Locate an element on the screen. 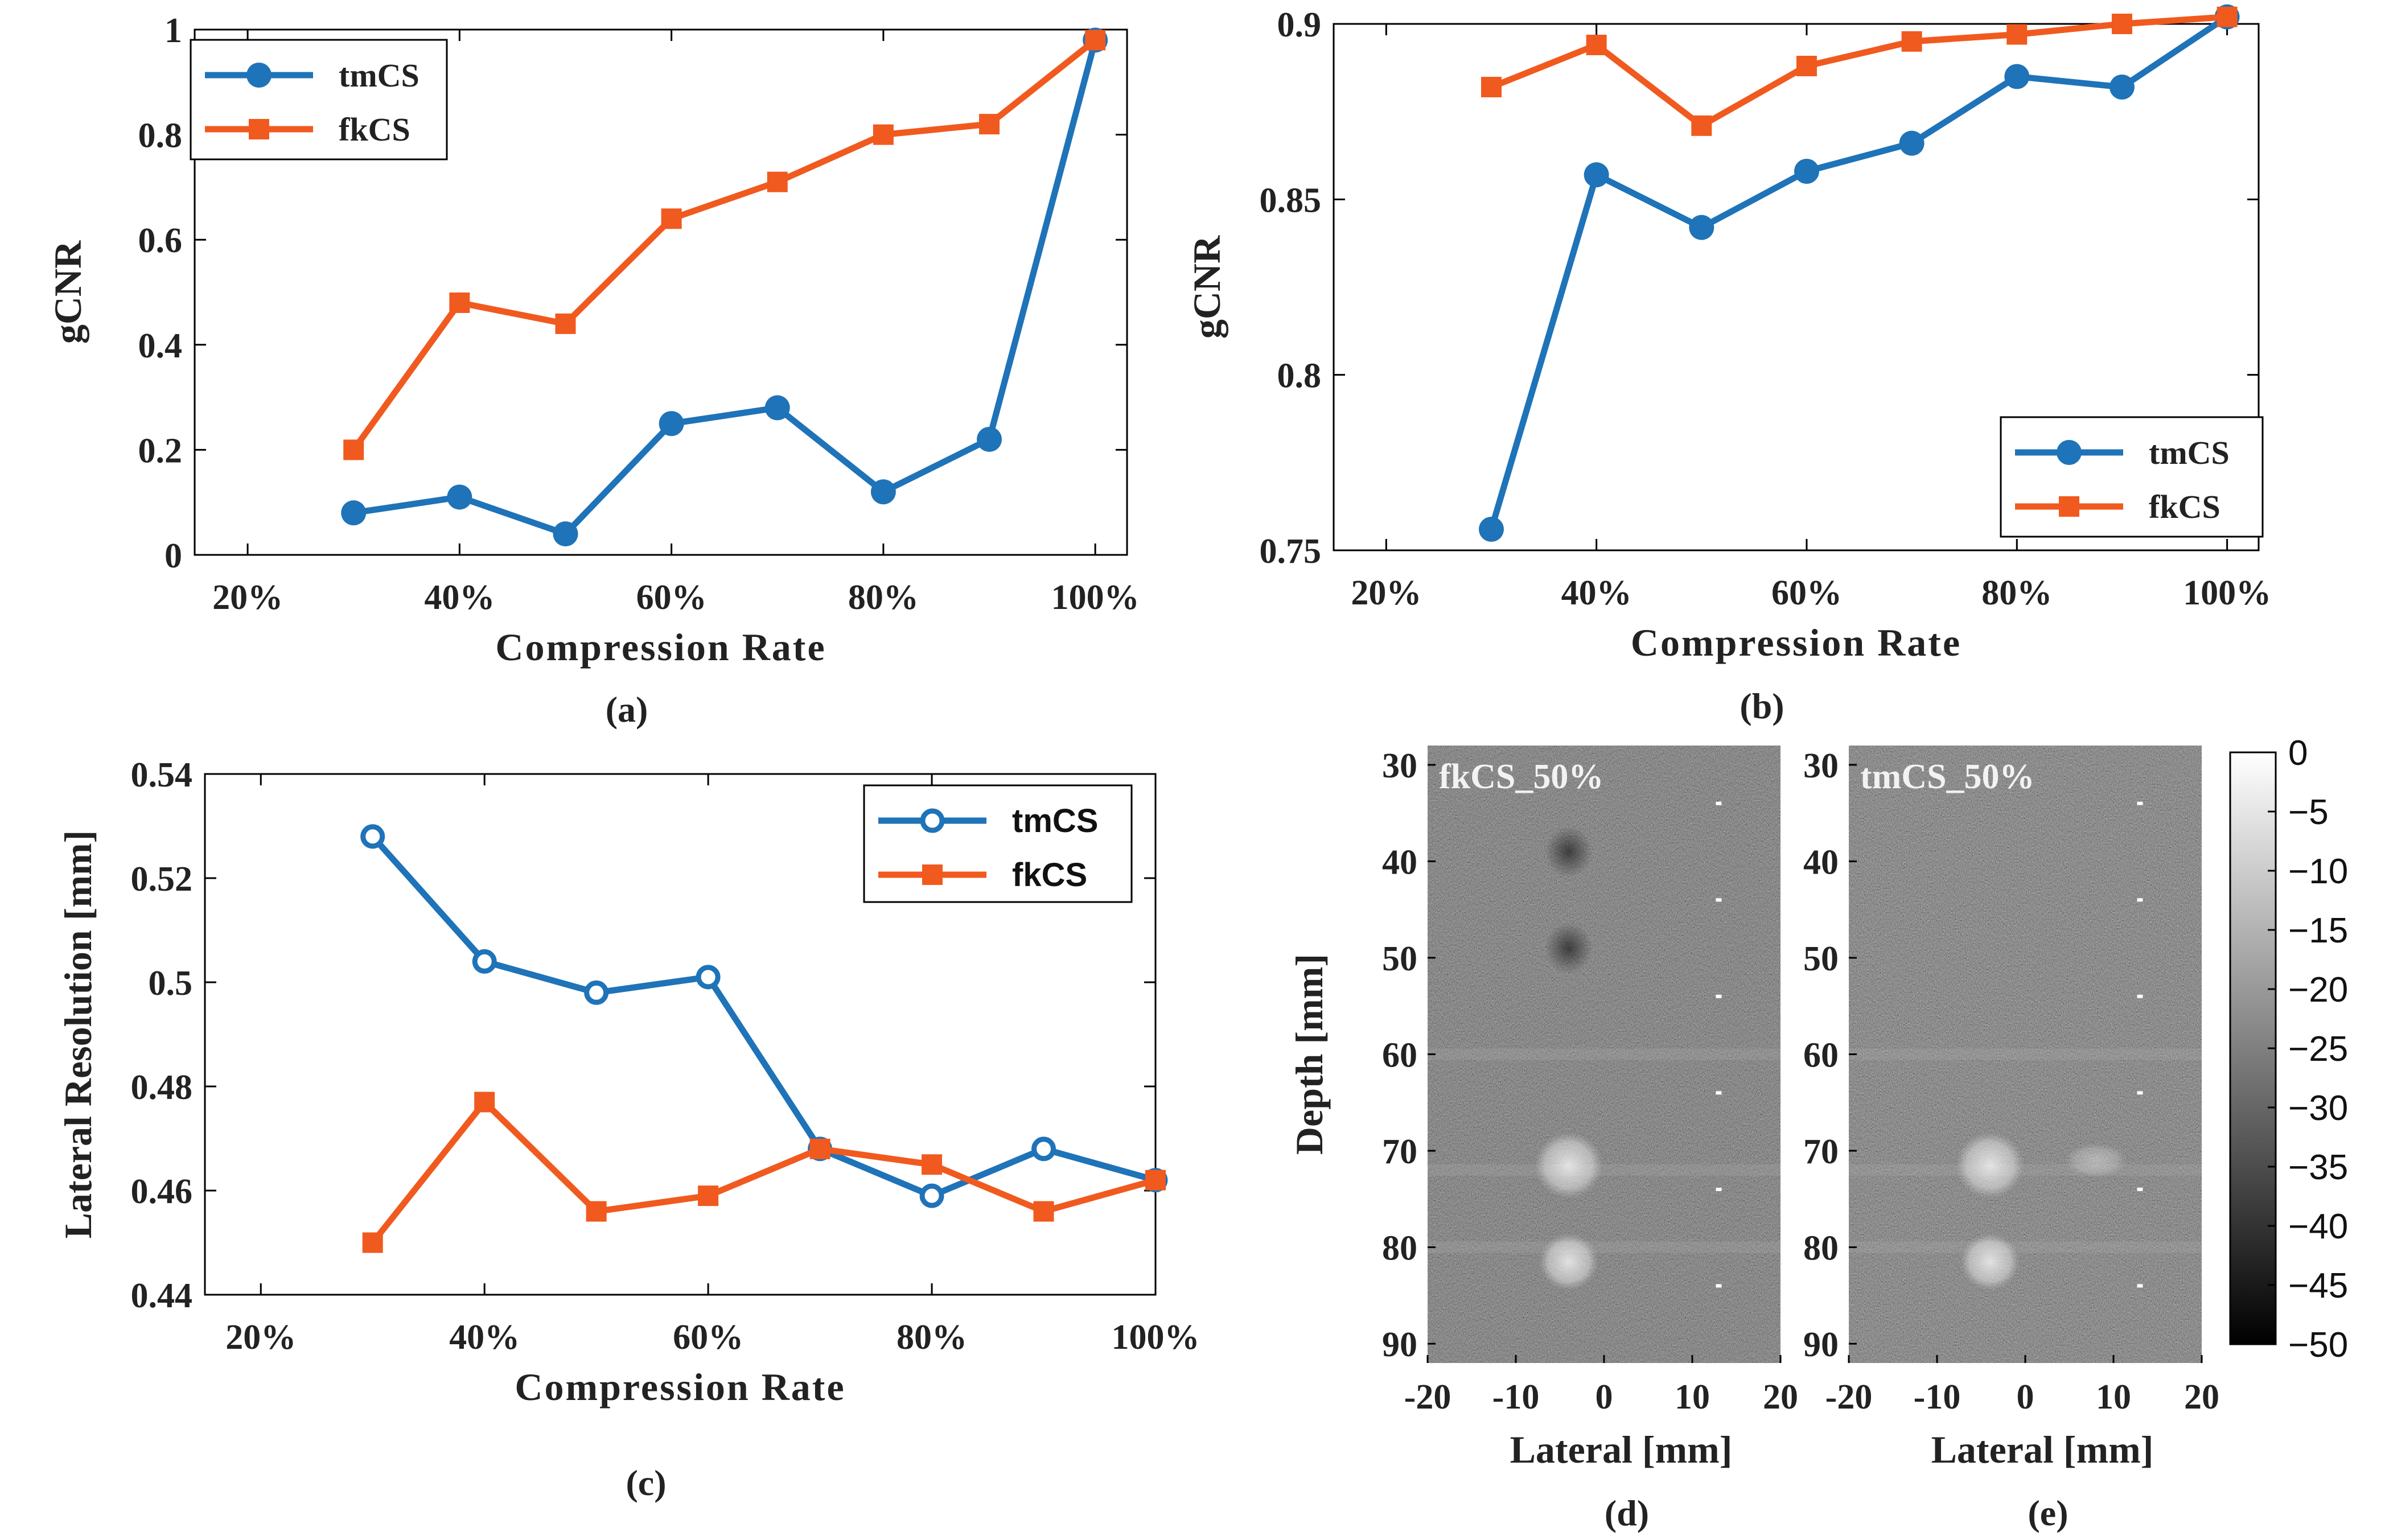  x-tick-label-b: 60% is located at coordinates (1806, 593).